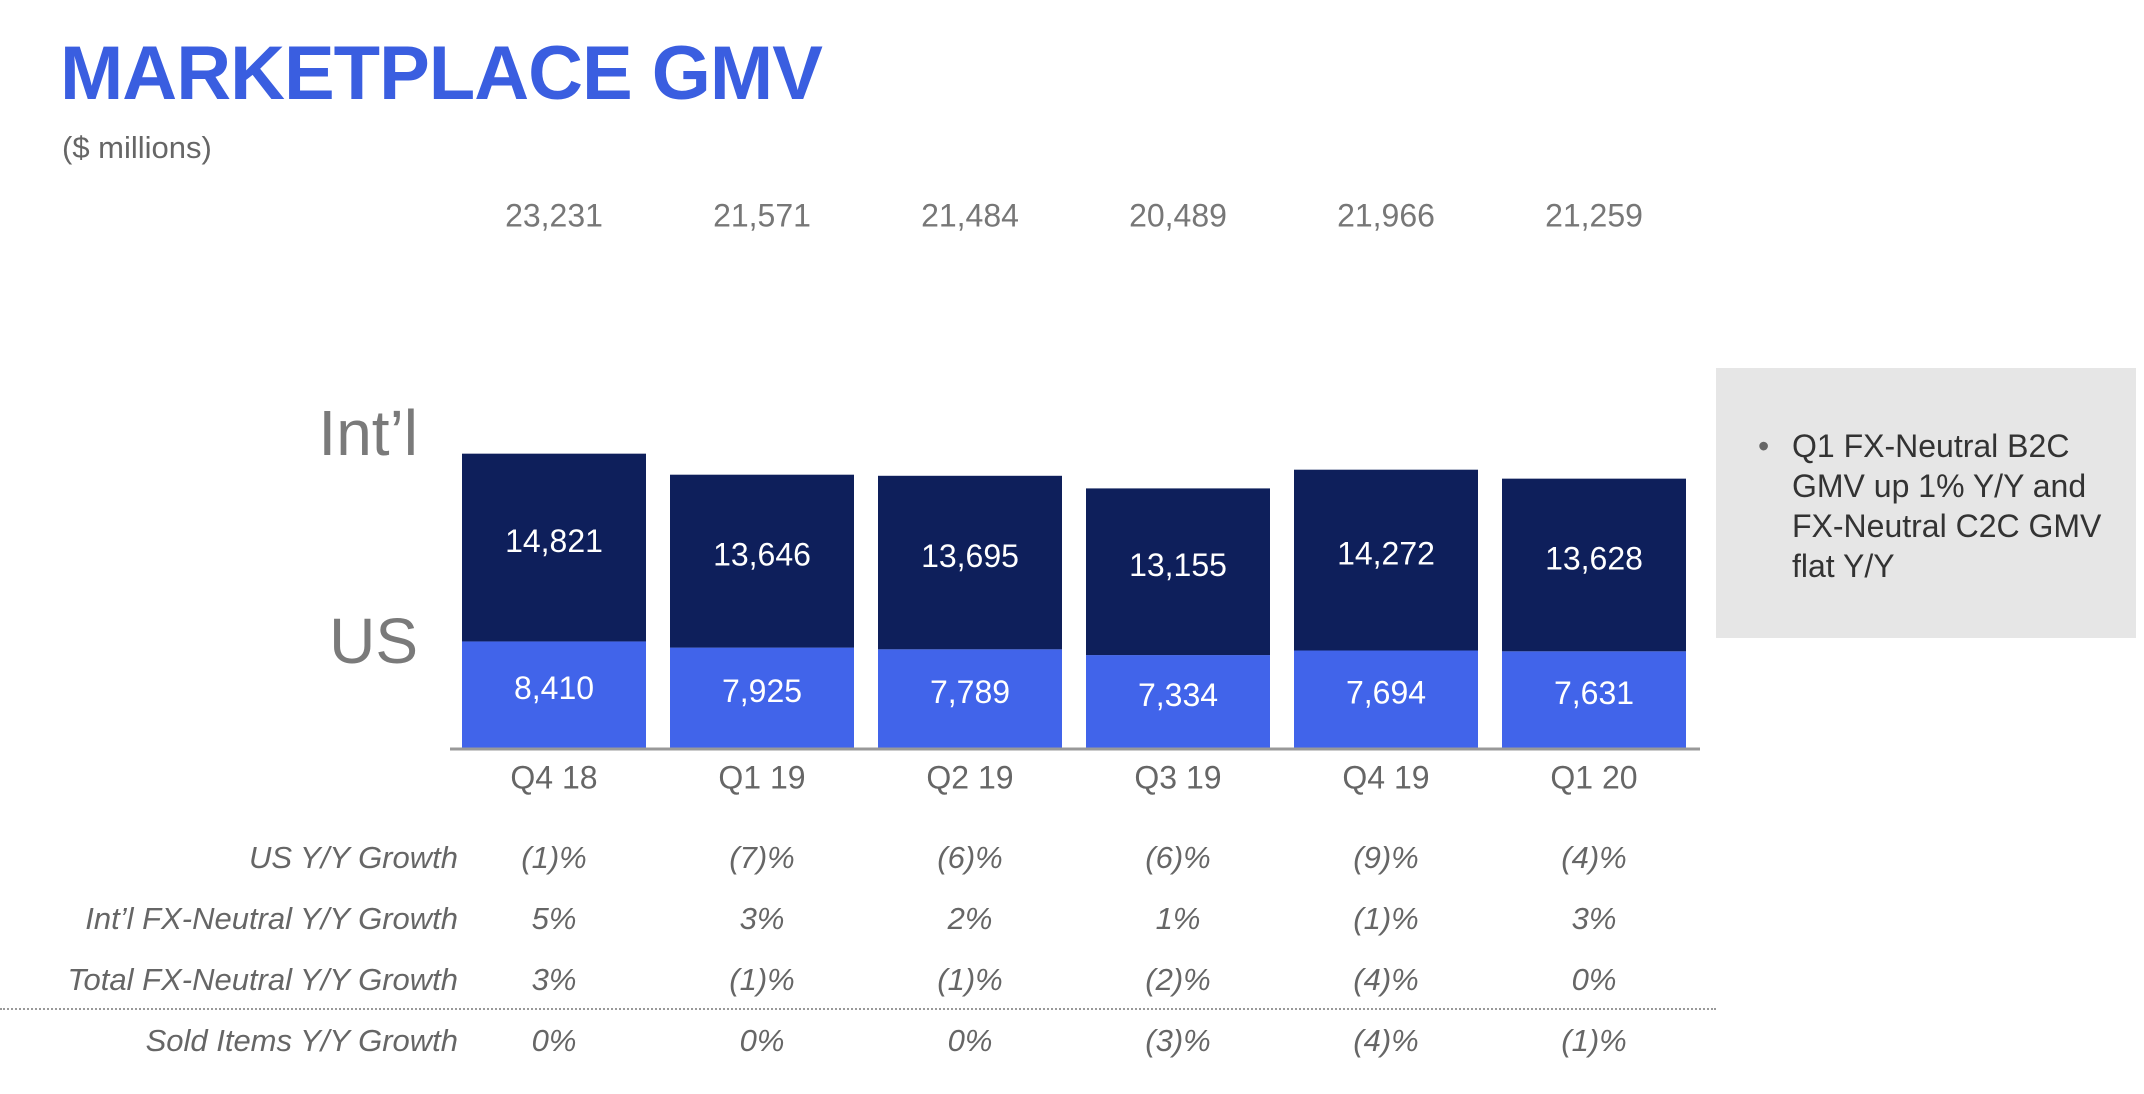 The width and height of the screenshot is (2144, 1094). Describe the element at coordinates (762, 215) in the screenshot. I see `bar-total-label: 21,571` at that location.